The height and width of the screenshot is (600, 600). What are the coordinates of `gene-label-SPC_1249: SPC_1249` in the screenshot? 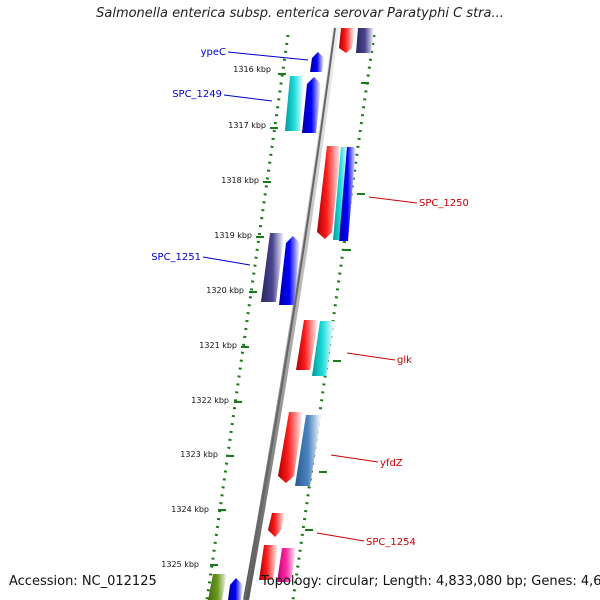 It's located at (197, 94).